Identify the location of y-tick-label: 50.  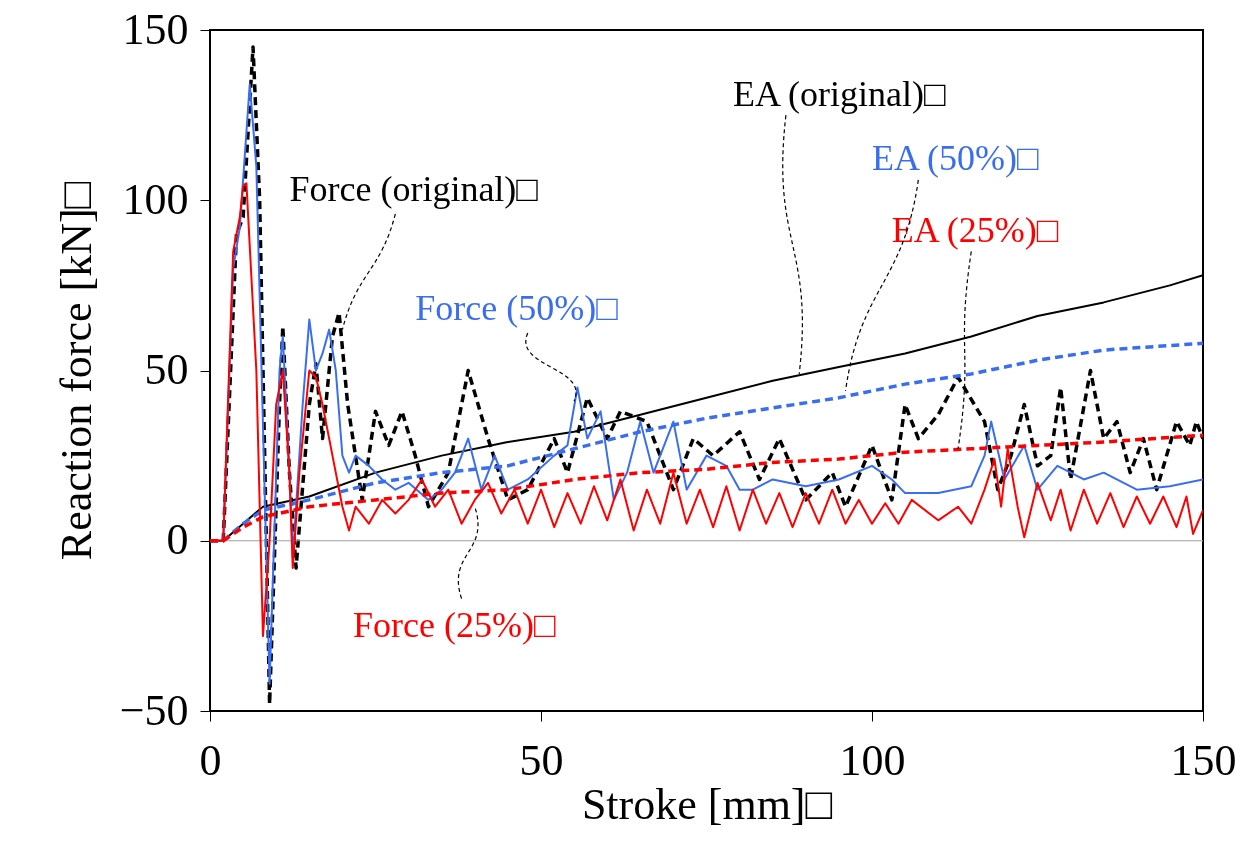
(166, 369).